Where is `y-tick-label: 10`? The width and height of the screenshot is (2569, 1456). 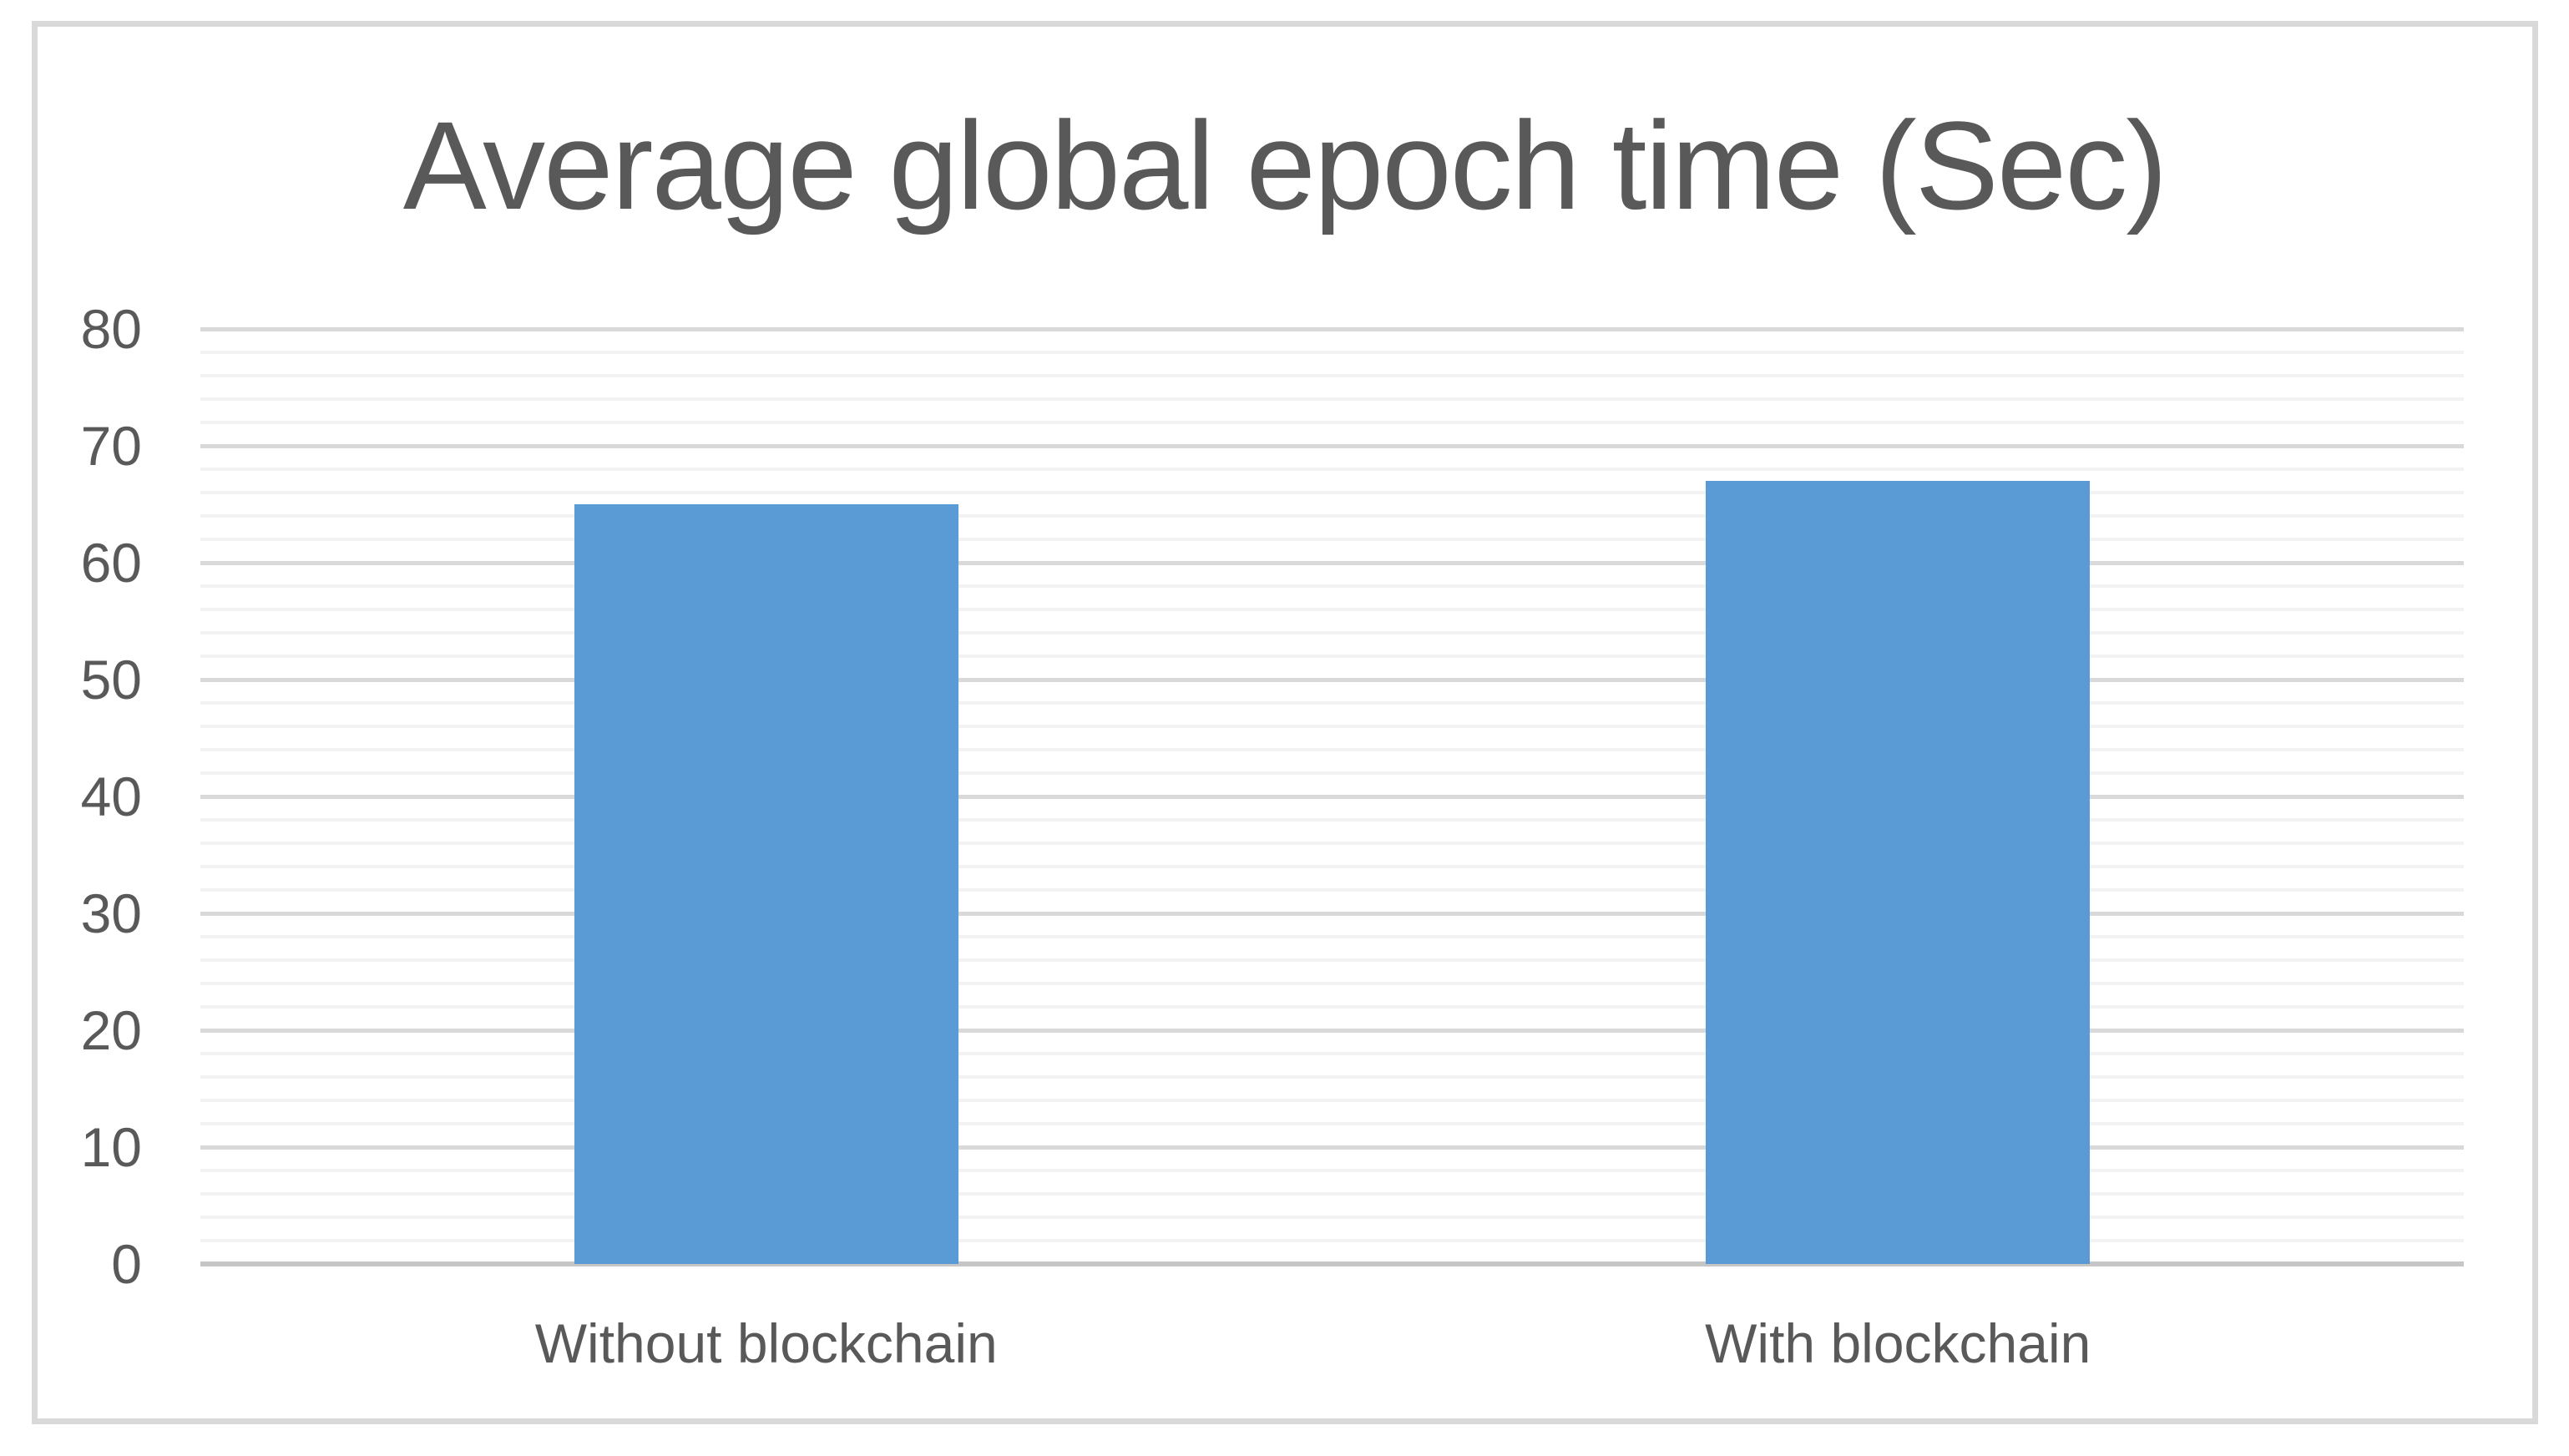 y-tick-label: 10 is located at coordinates (111, 1147).